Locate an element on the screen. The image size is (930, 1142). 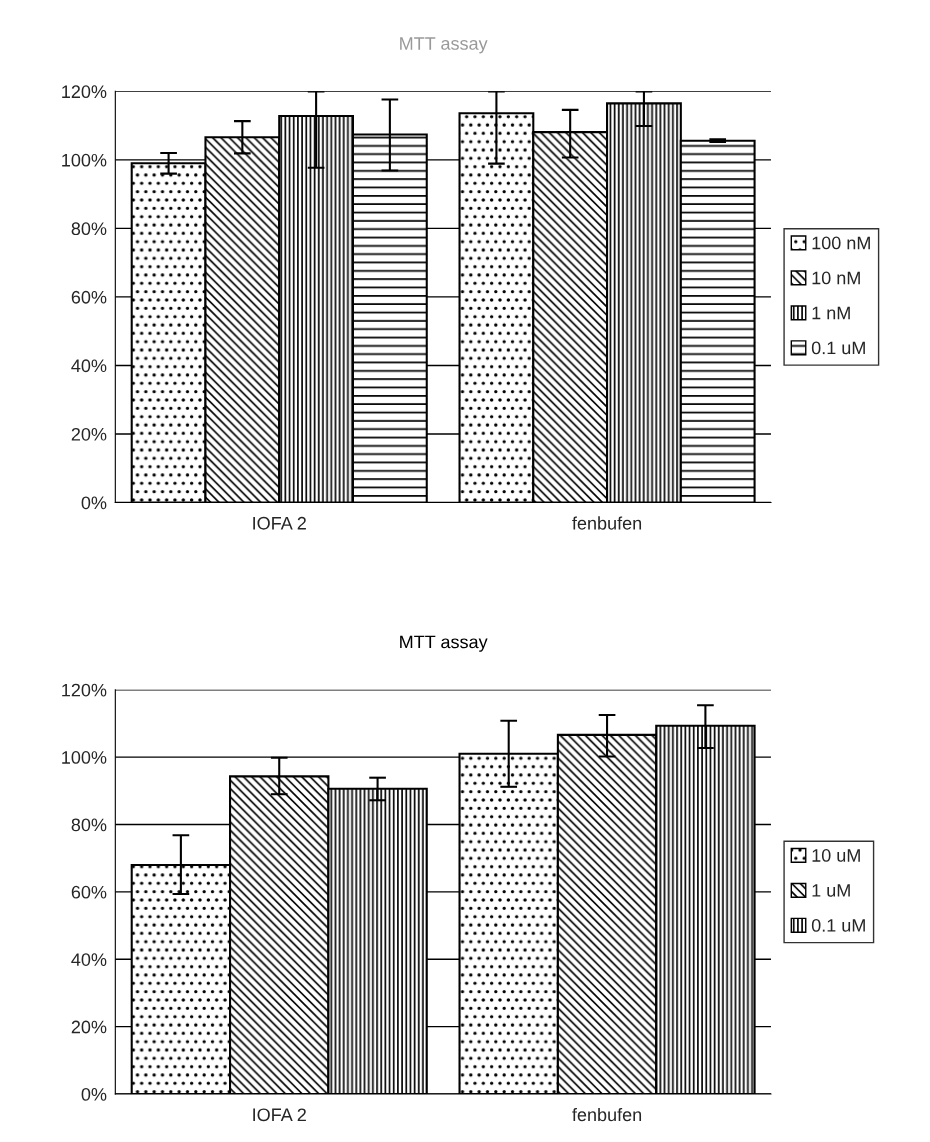
legend-label: 100 nM is located at coordinates (841, 243).